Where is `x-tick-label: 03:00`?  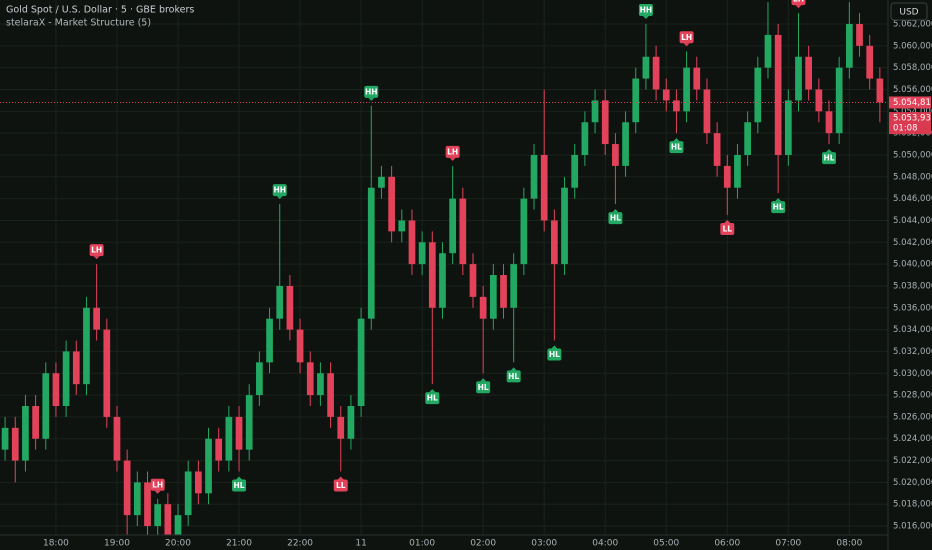 x-tick-label: 03:00 is located at coordinates (544, 544).